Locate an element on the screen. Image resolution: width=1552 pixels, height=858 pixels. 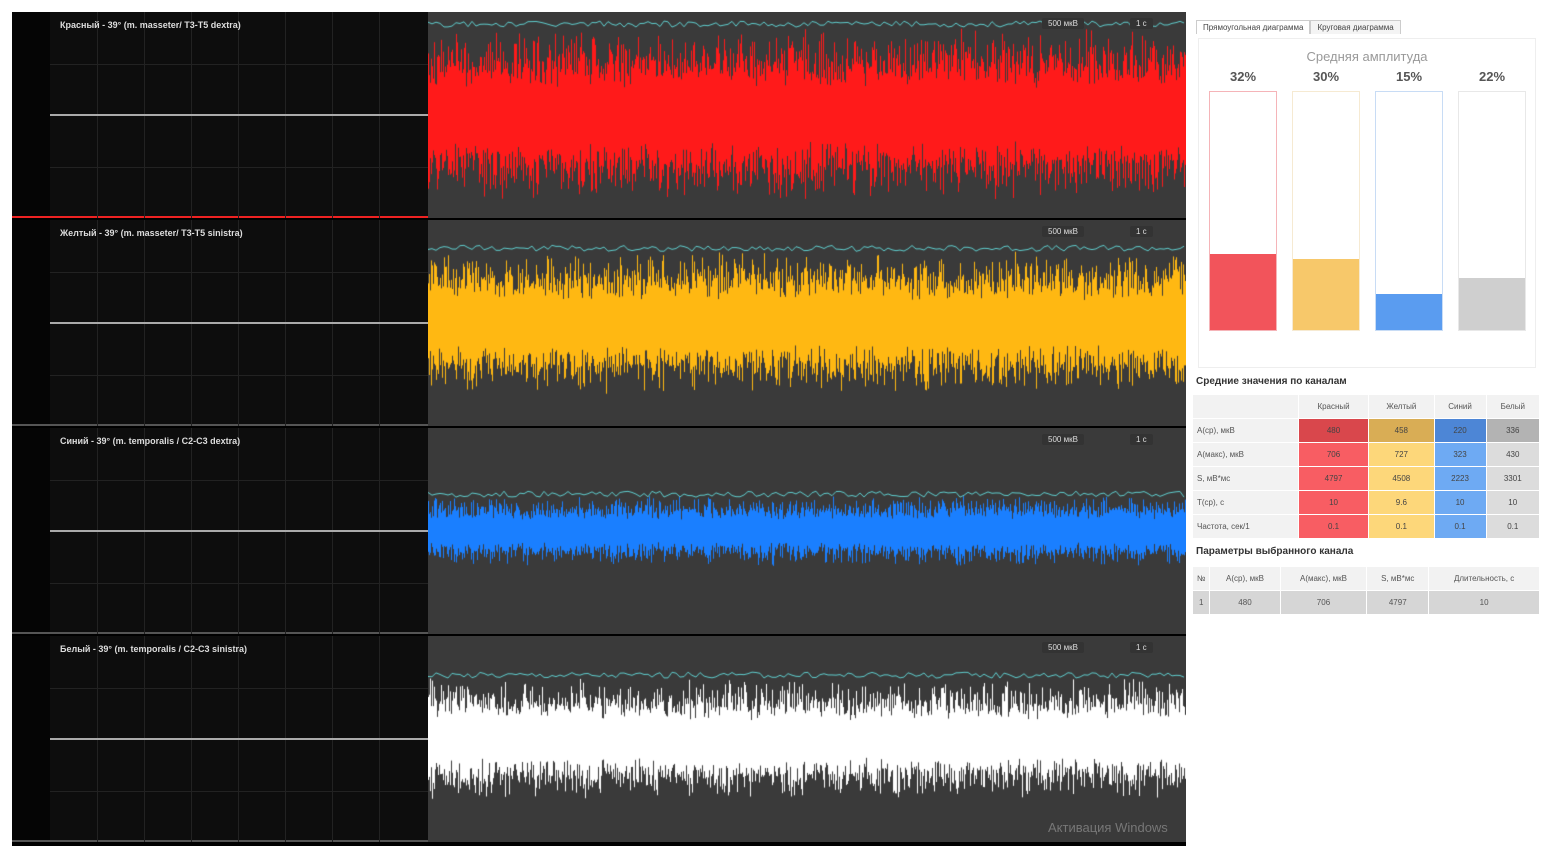
bar-percent-label: 32% is located at coordinates (1243, 76).